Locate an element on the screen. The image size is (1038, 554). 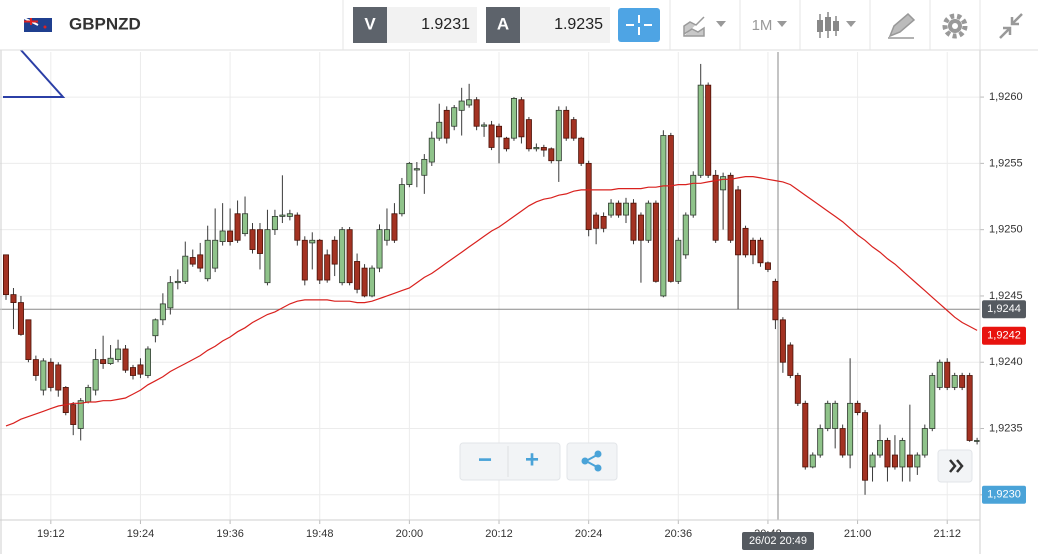
collapse-icon is located at coordinates (1011, 26).